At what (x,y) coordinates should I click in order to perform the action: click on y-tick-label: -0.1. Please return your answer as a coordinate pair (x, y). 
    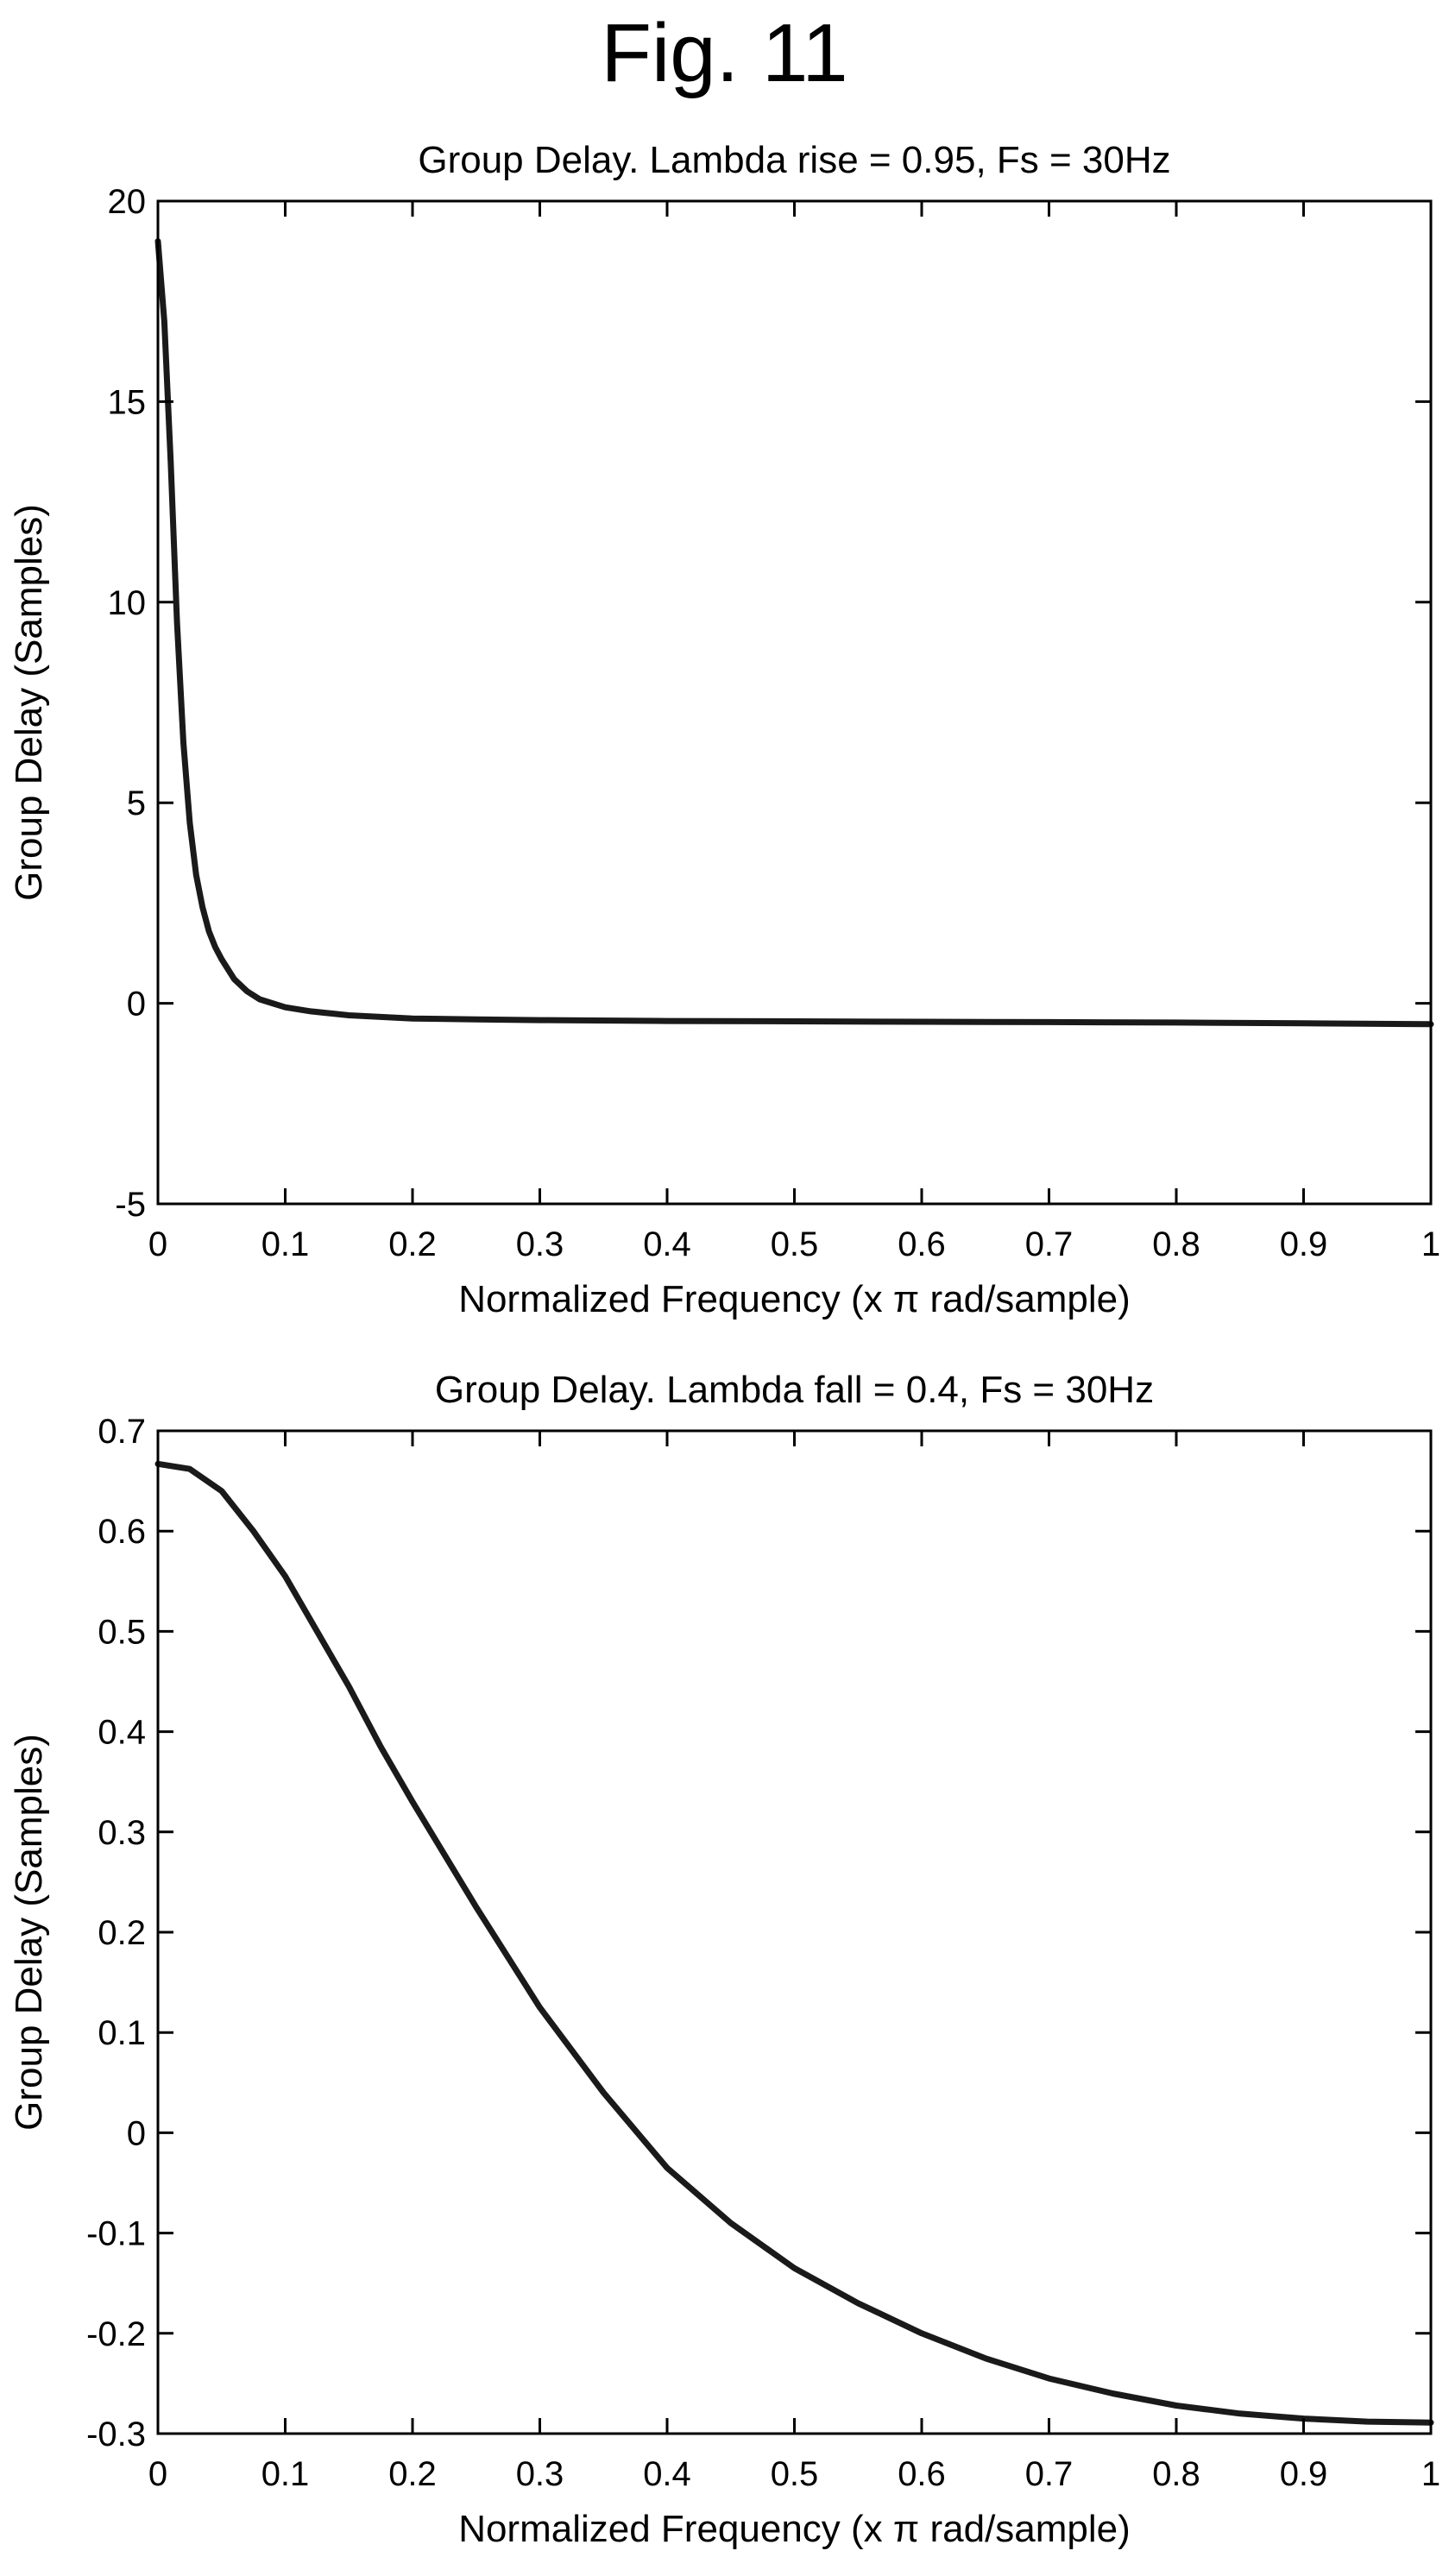
    Looking at the image, I should click on (116, 2234).